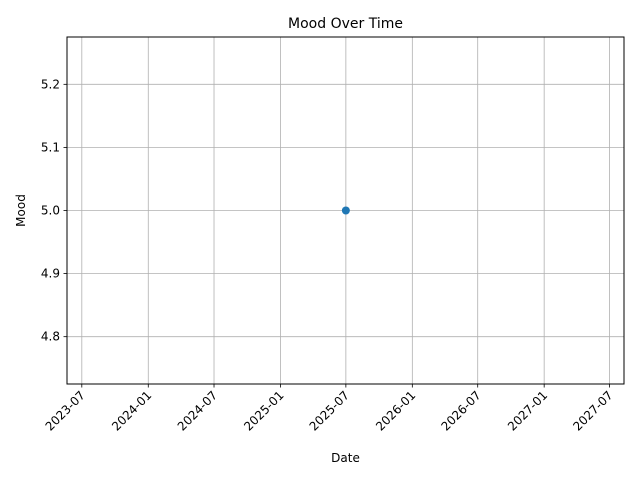 The width and height of the screenshot is (640, 480). I want to click on y-tick-label: 5.2, so click(50, 84).